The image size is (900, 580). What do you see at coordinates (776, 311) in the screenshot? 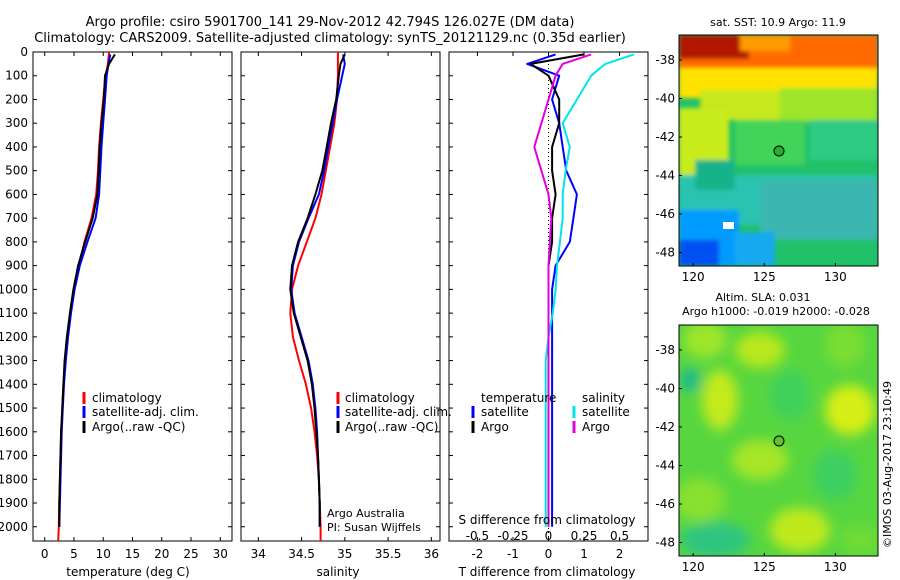
I see `sla-map-subtitle: Argo h1000: -0.019 h2000: -0.028` at bounding box center [776, 311].